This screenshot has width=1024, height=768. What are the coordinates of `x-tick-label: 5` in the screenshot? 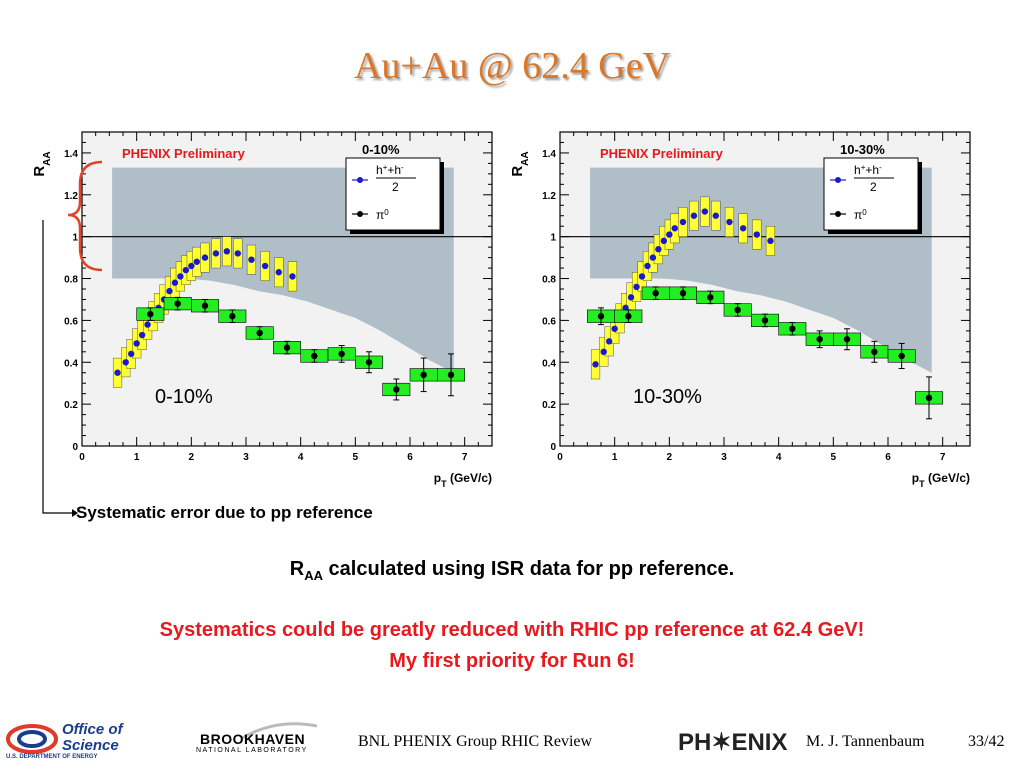 It's located at (356, 457).